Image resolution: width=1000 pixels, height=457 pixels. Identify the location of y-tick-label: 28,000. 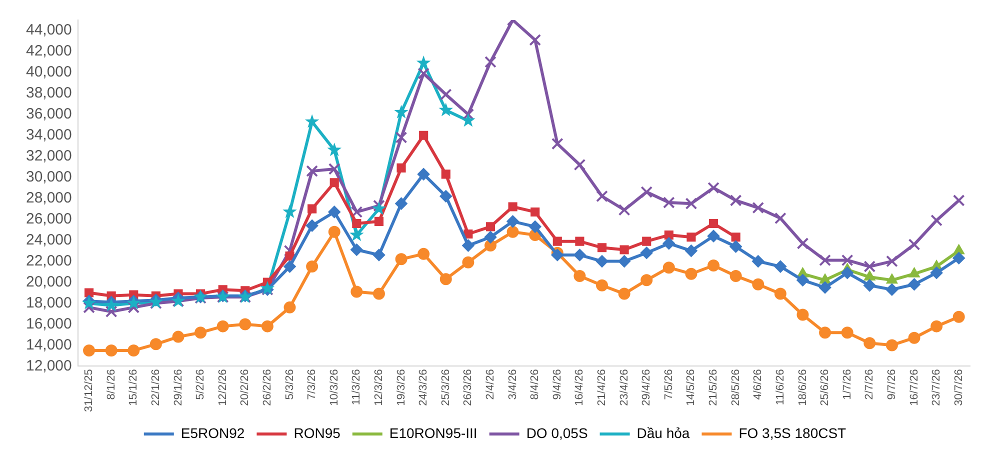
(49, 197).